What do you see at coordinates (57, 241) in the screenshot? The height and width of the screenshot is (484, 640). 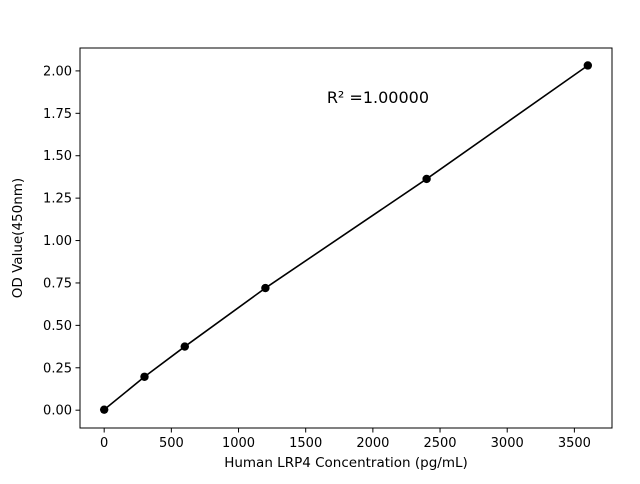 I see `y-tick-label: 1.00` at bounding box center [57, 241].